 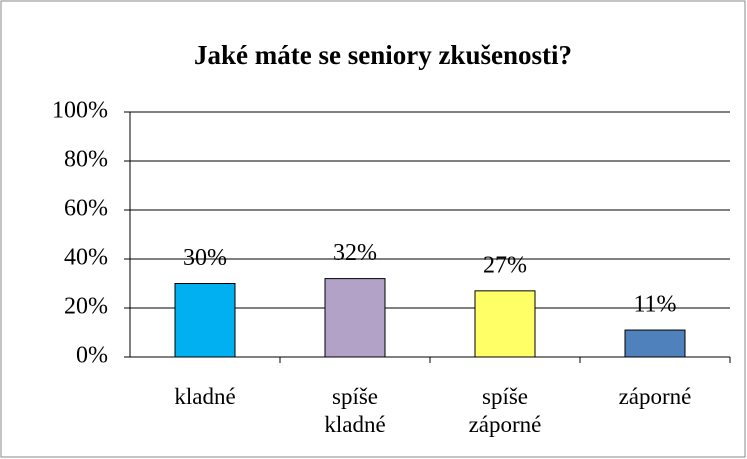 I want to click on x-tick-label: záporné, so click(x=655, y=396).